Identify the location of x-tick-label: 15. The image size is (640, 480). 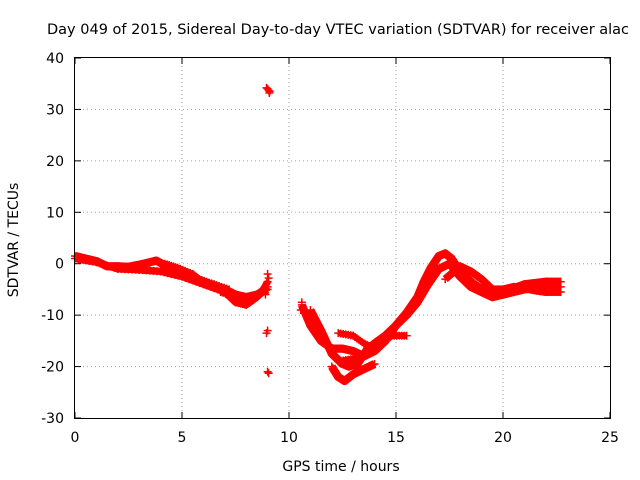
(396, 438).